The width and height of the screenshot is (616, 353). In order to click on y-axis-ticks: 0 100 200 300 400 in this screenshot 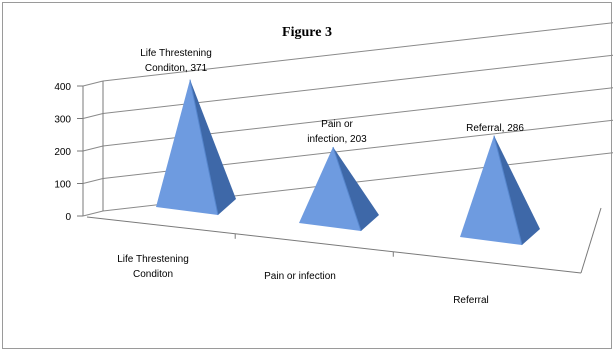, I will do `click(62, 152)`.